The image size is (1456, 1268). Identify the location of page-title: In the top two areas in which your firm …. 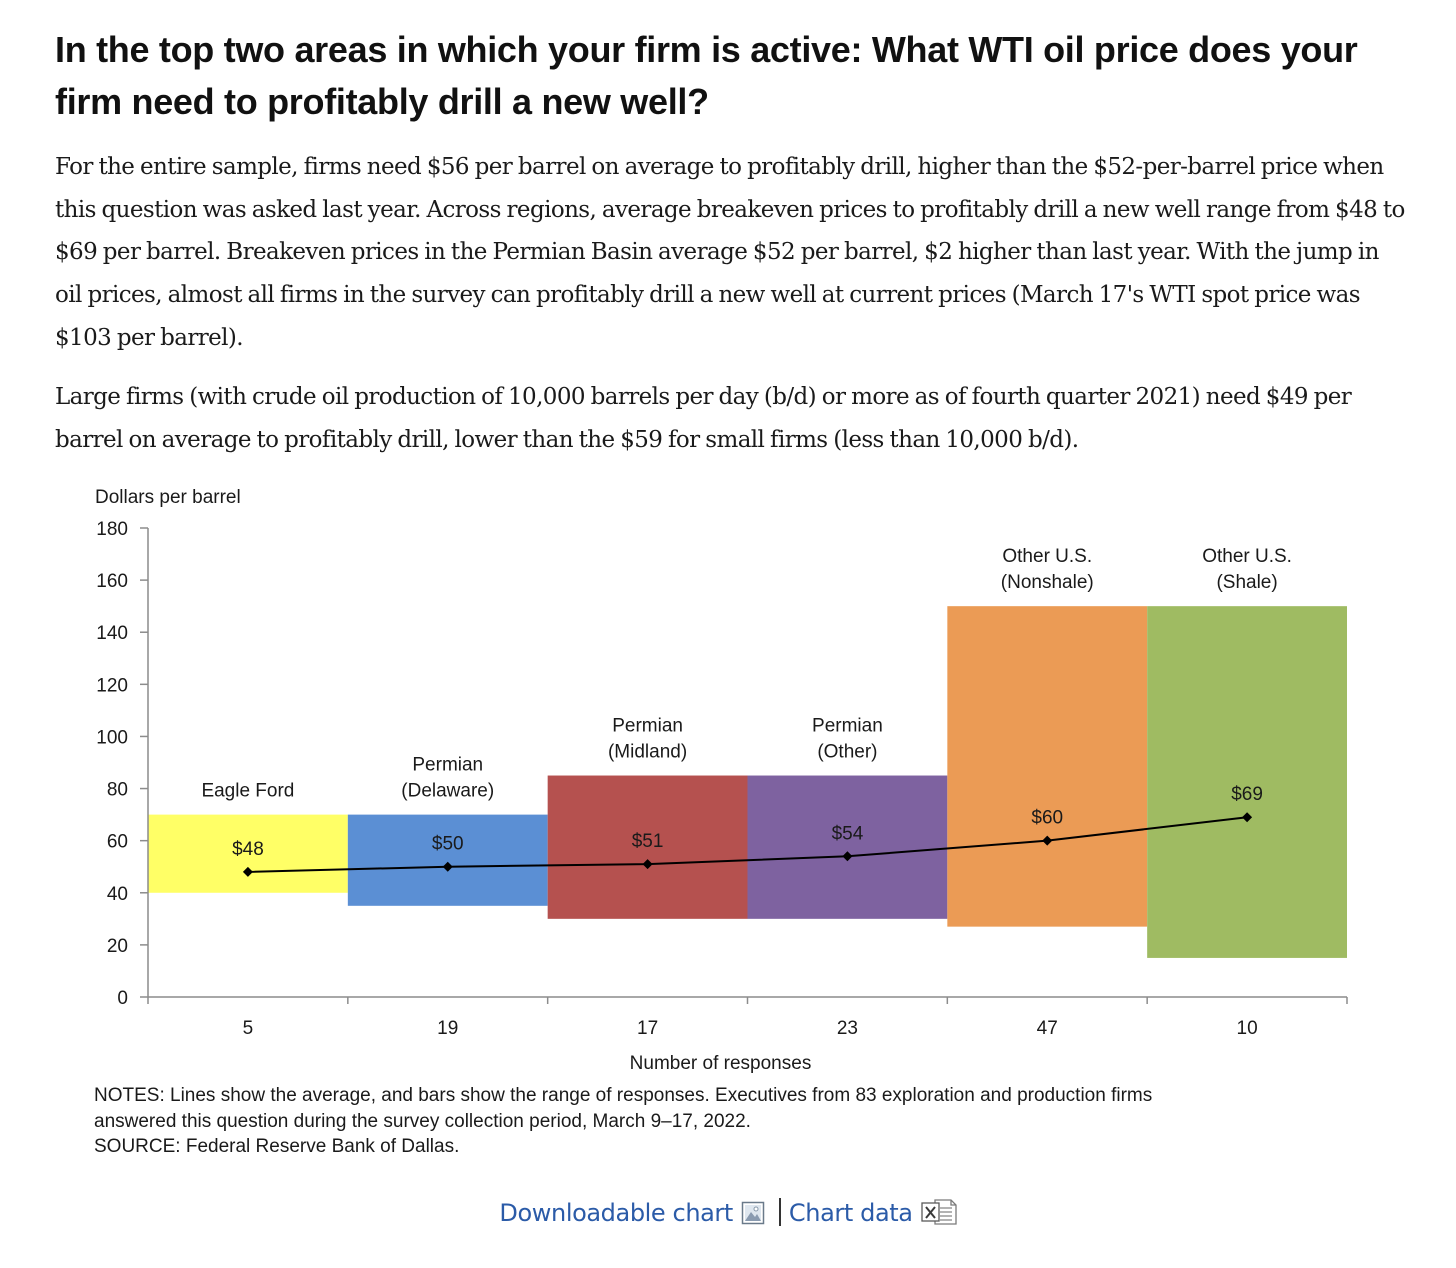
(706, 75).